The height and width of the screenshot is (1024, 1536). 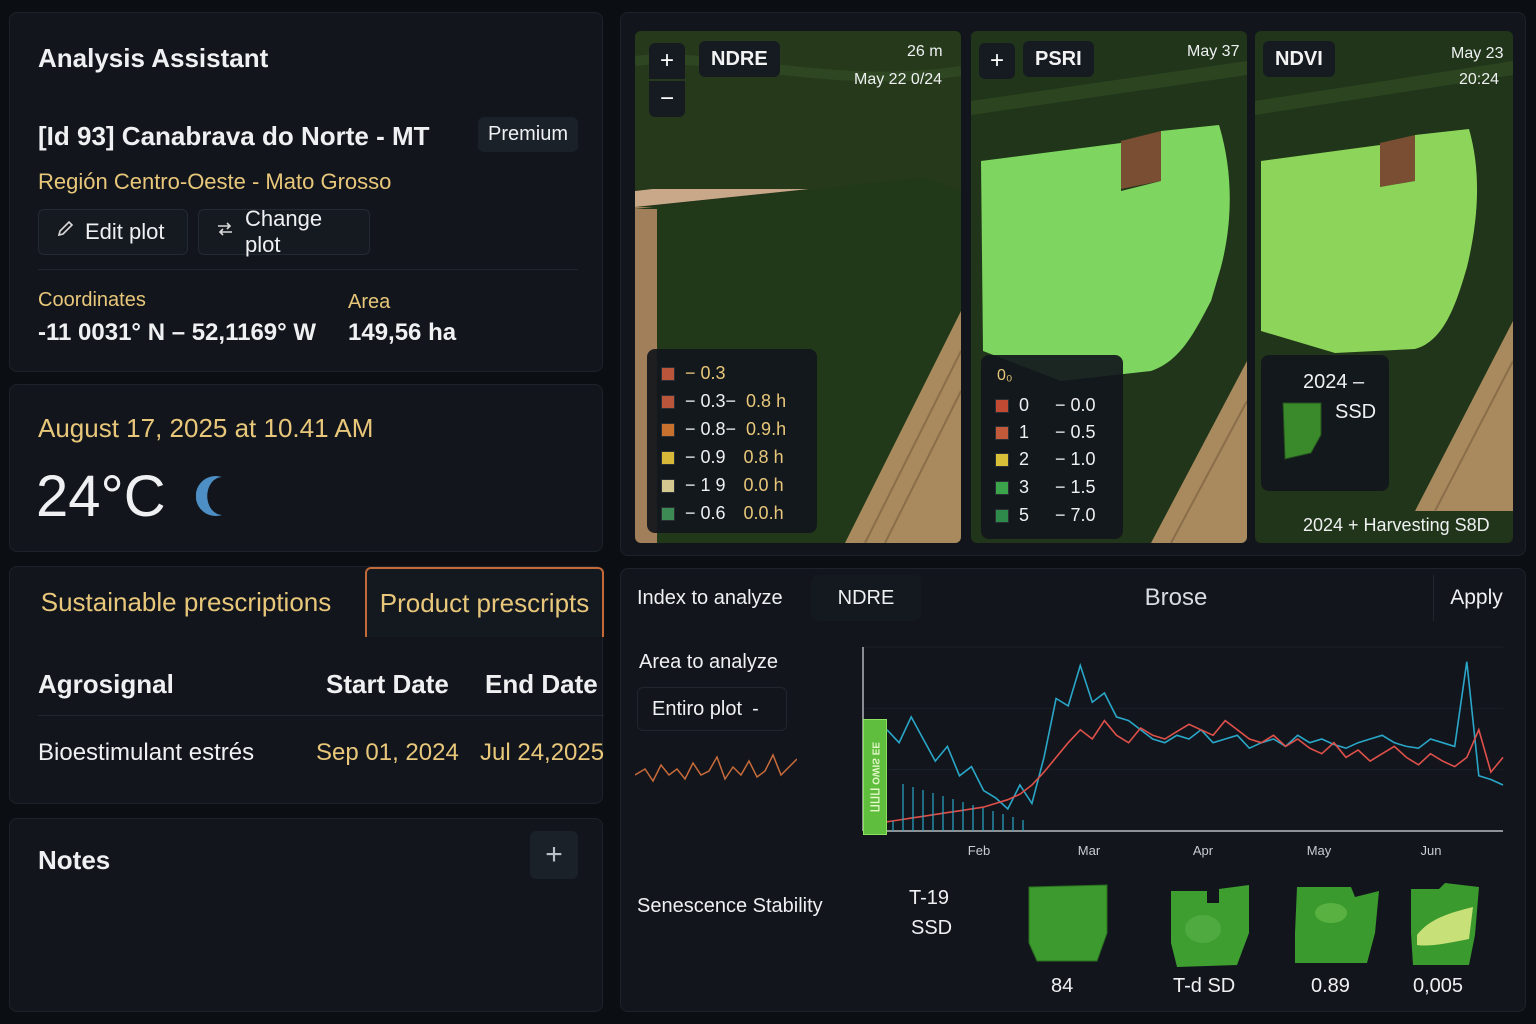 I want to click on change-plot-label: Change plot, so click(x=284, y=231).